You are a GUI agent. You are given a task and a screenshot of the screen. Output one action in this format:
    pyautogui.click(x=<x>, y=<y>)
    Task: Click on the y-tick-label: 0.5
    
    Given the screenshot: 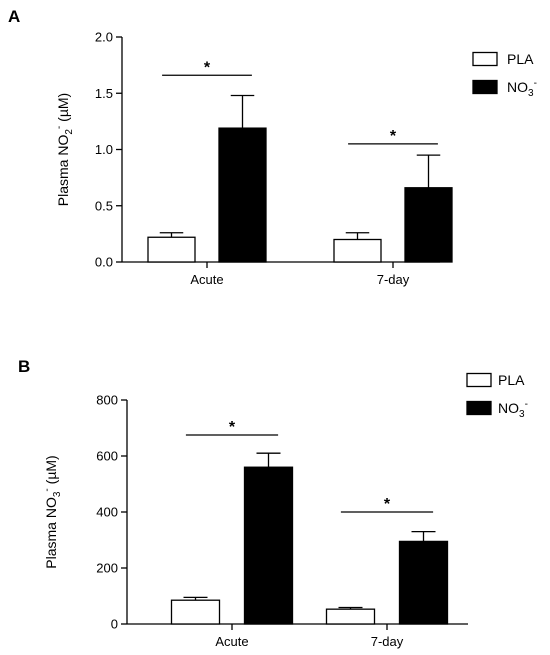 What is the action you would take?
    pyautogui.click(x=104, y=205)
    